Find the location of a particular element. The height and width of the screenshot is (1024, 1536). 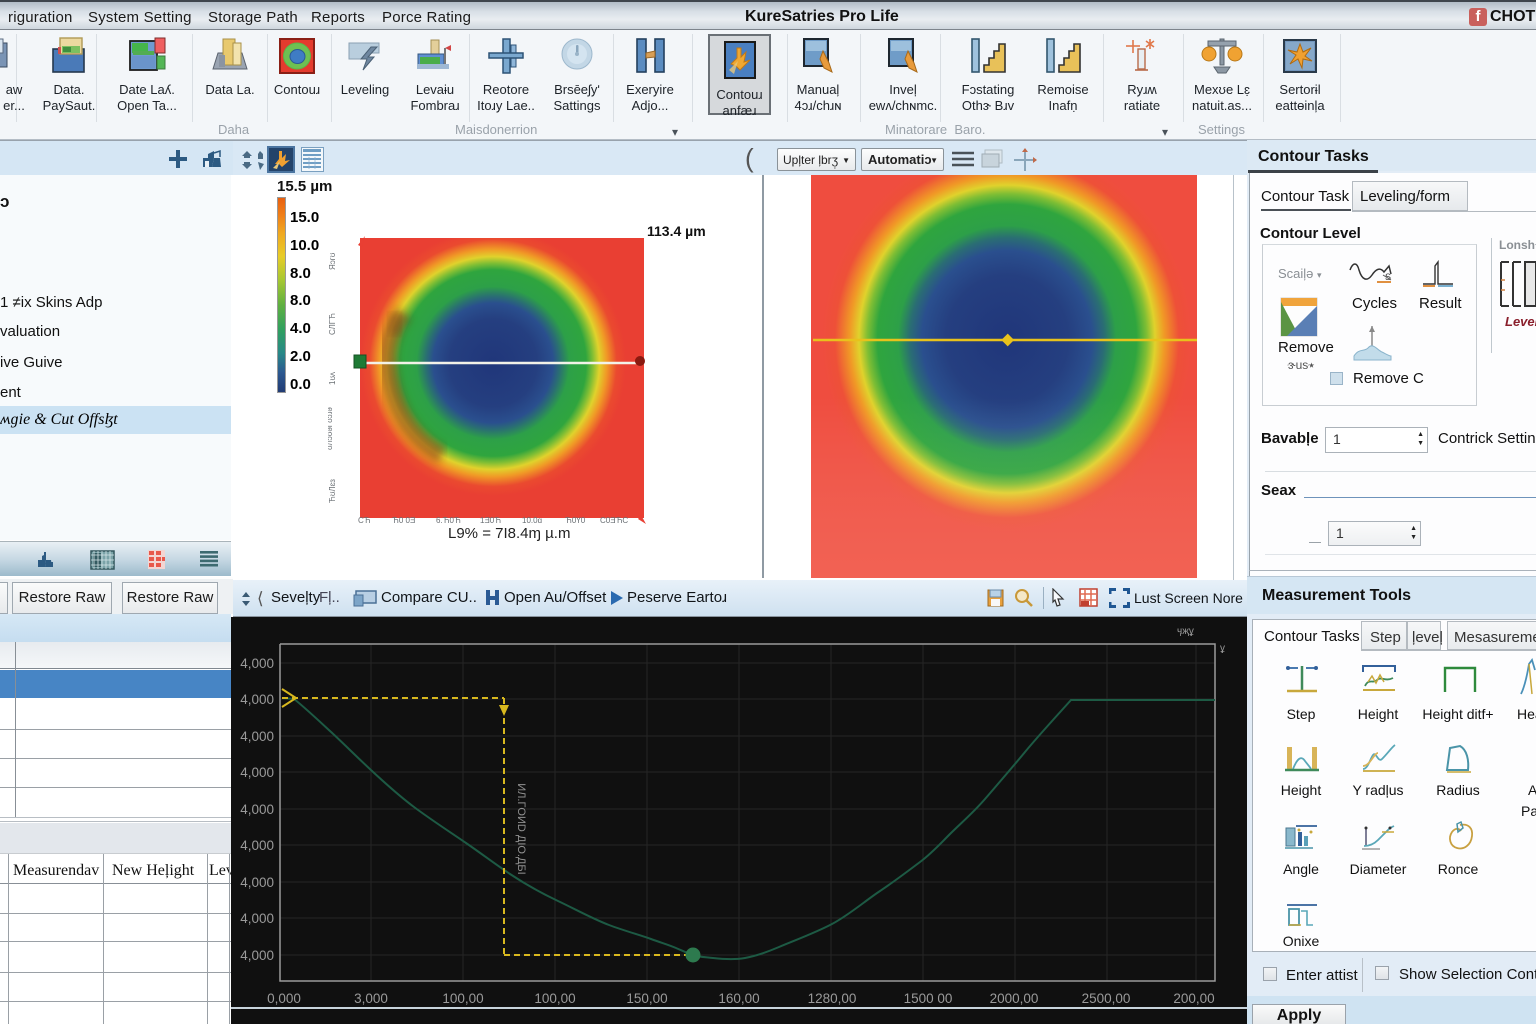

svg-text: ұ̣ is located at coordinates (1222, 648).